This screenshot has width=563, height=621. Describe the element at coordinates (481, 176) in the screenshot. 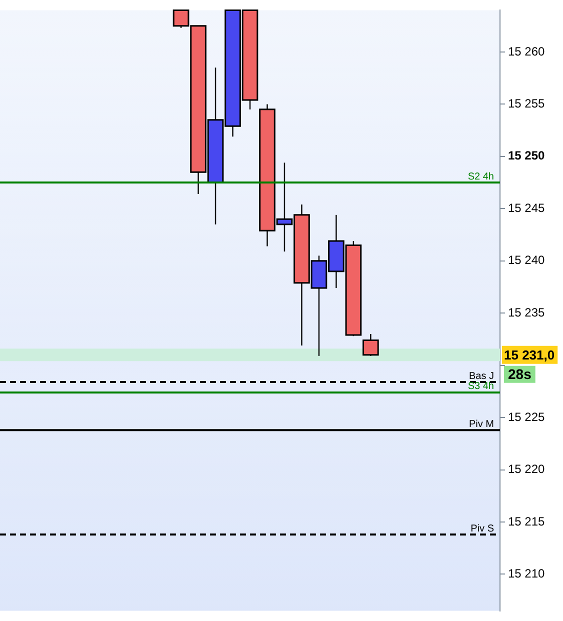

I see `ref-line-label: S2 4h` at that location.